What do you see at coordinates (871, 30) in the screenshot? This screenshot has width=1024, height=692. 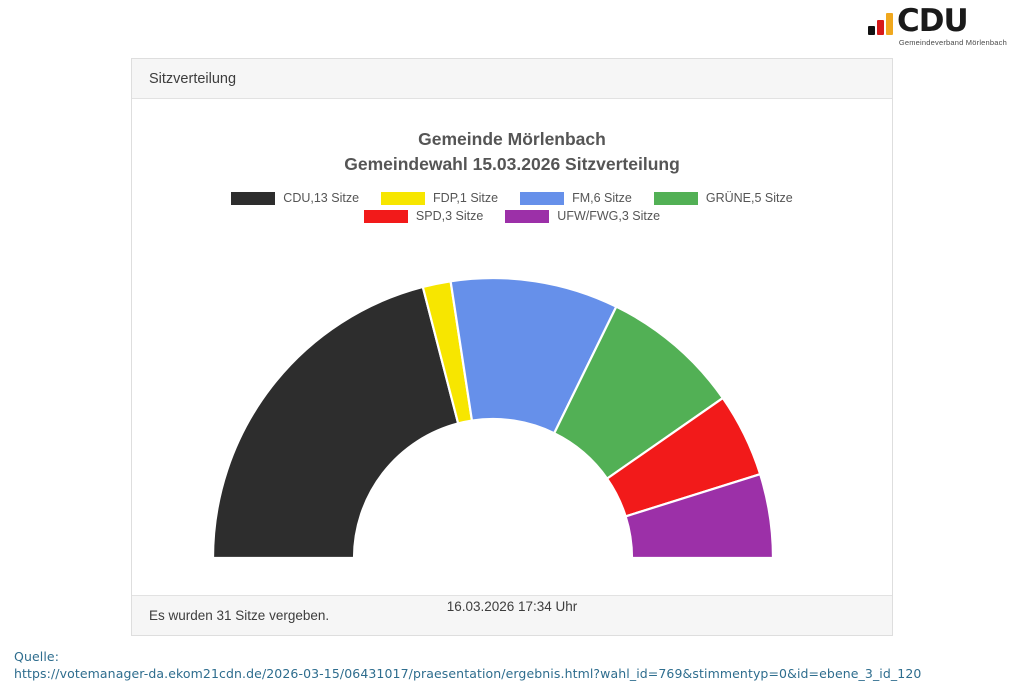 I see `logo-bar-black` at bounding box center [871, 30].